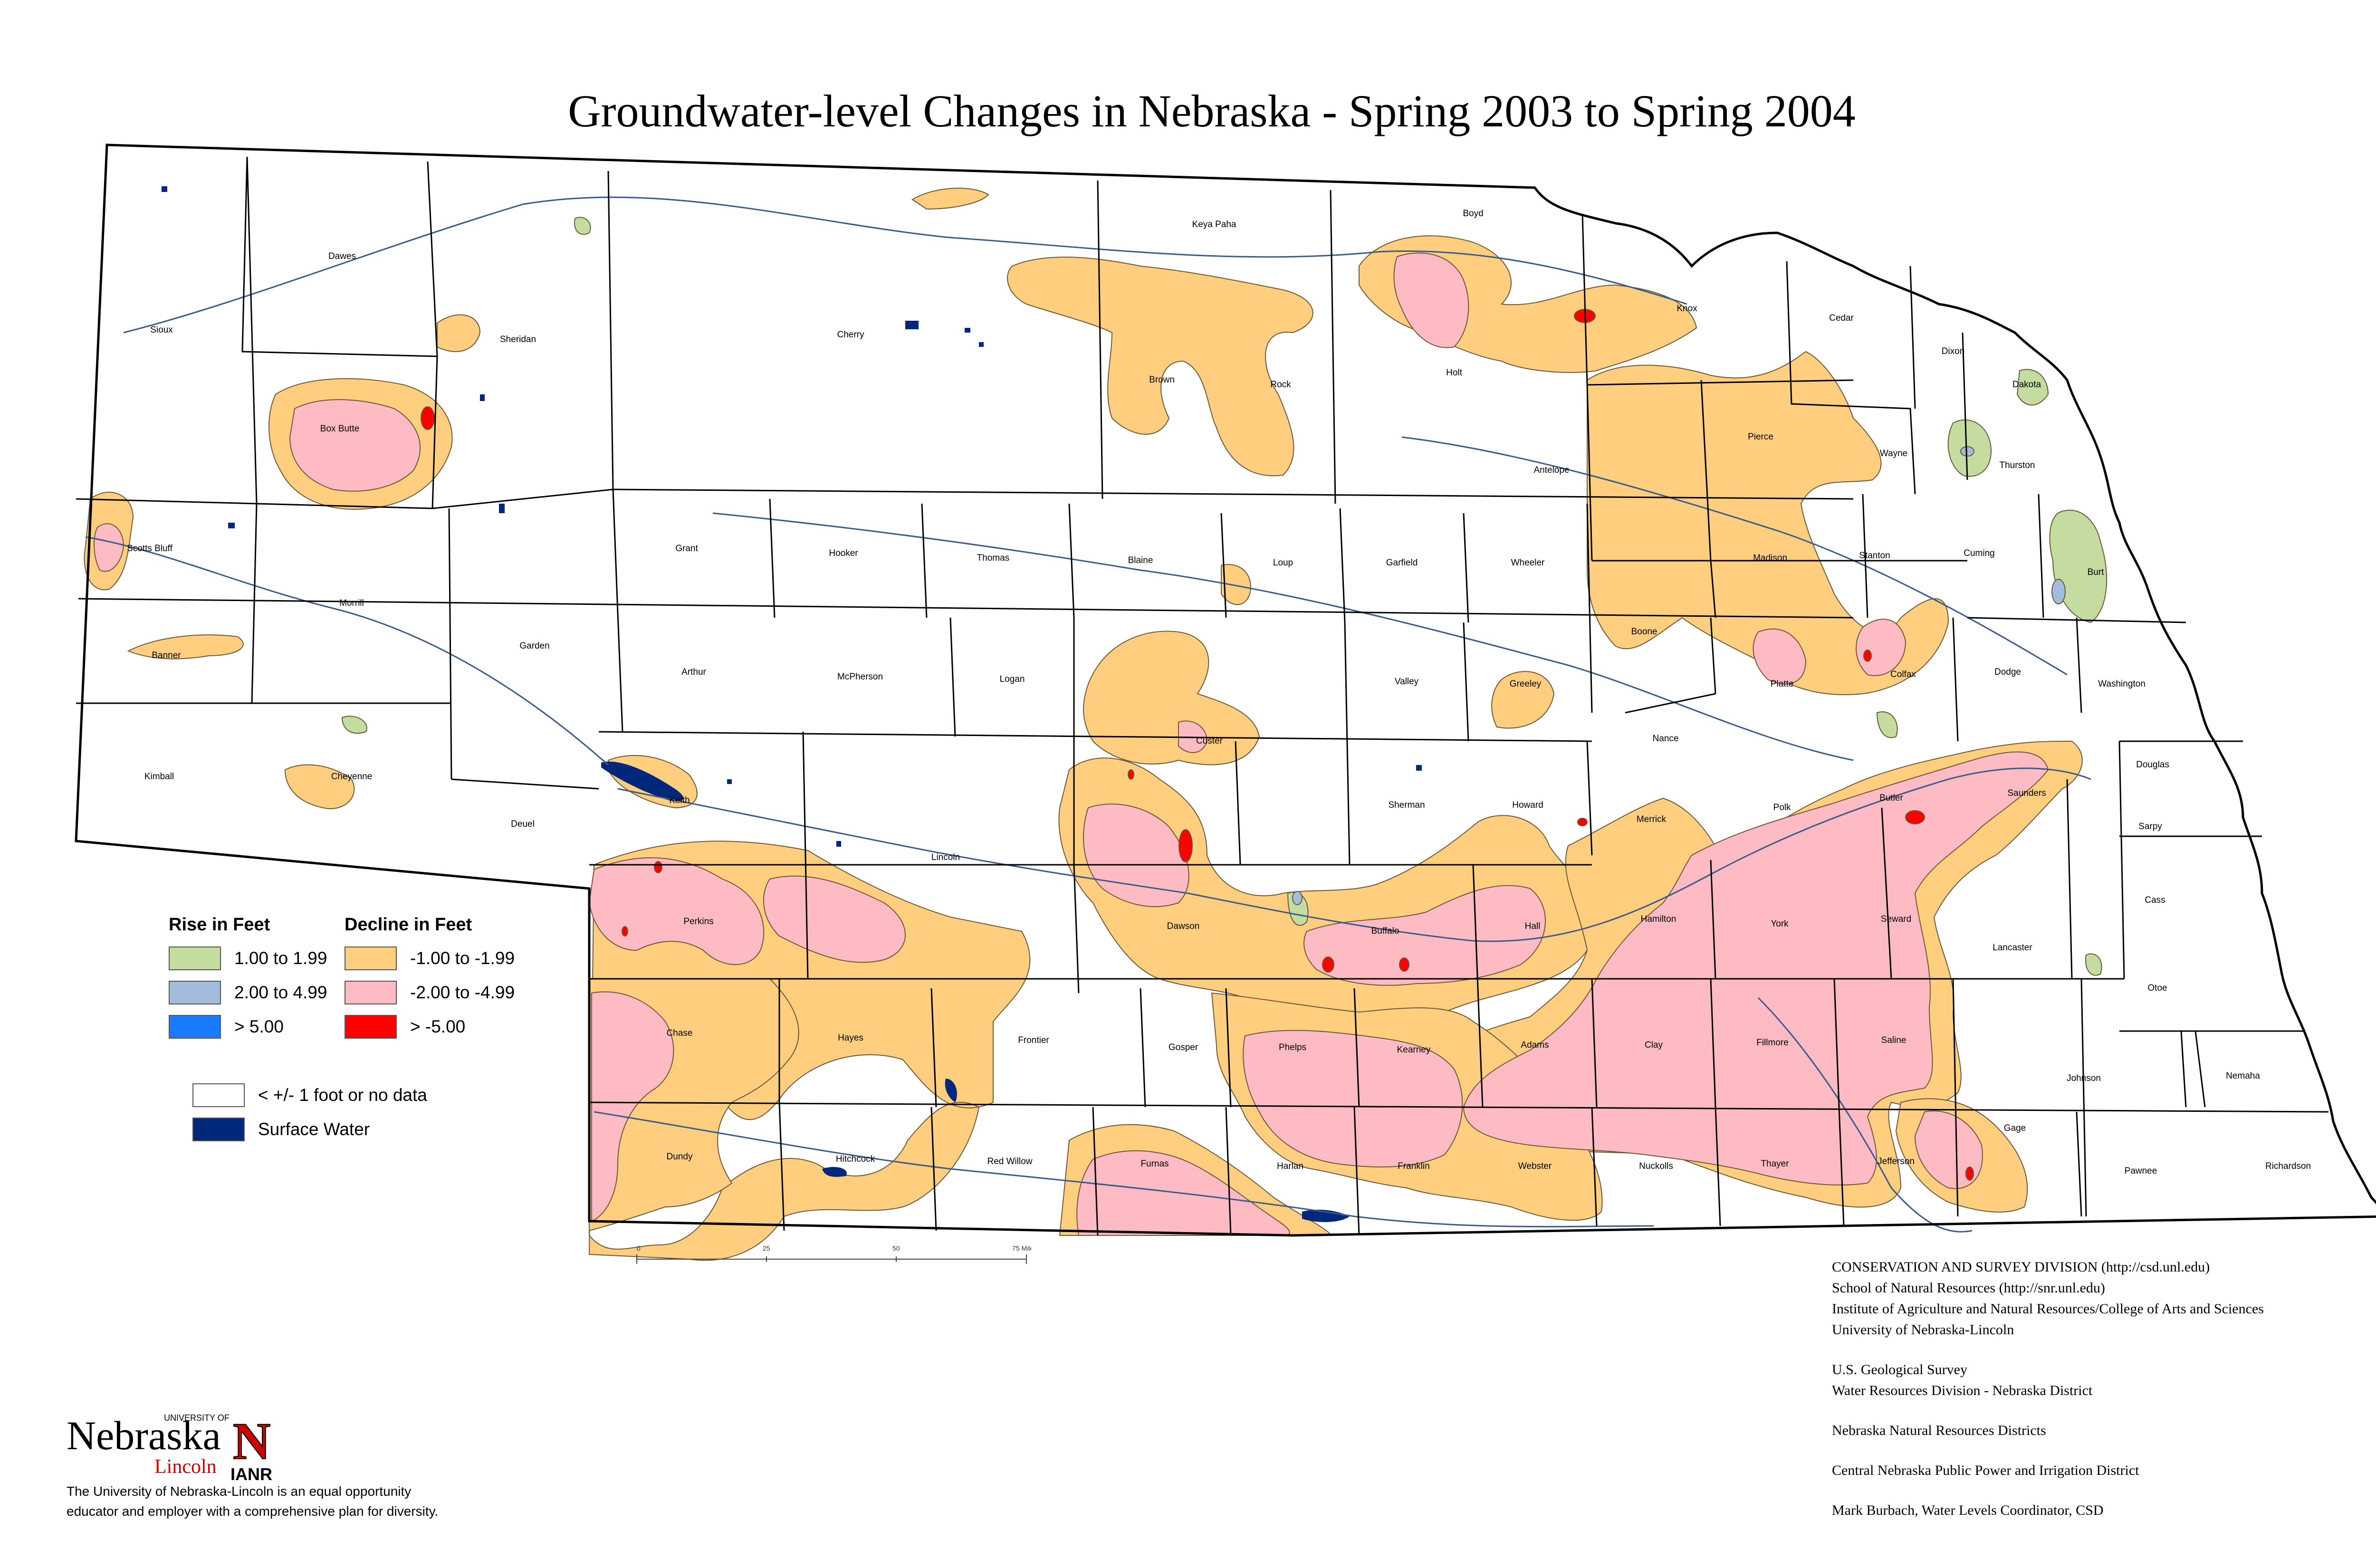  I want to click on county-label-garfield: Garfield, so click(1402, 563).